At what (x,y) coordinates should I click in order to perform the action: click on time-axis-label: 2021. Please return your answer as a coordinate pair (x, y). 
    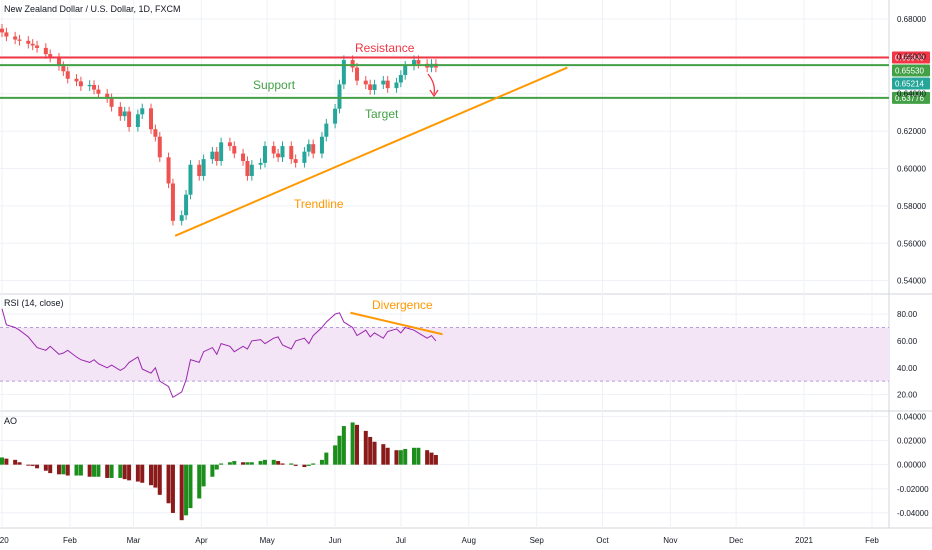
    Looking at the image, I should click on (804, 540).